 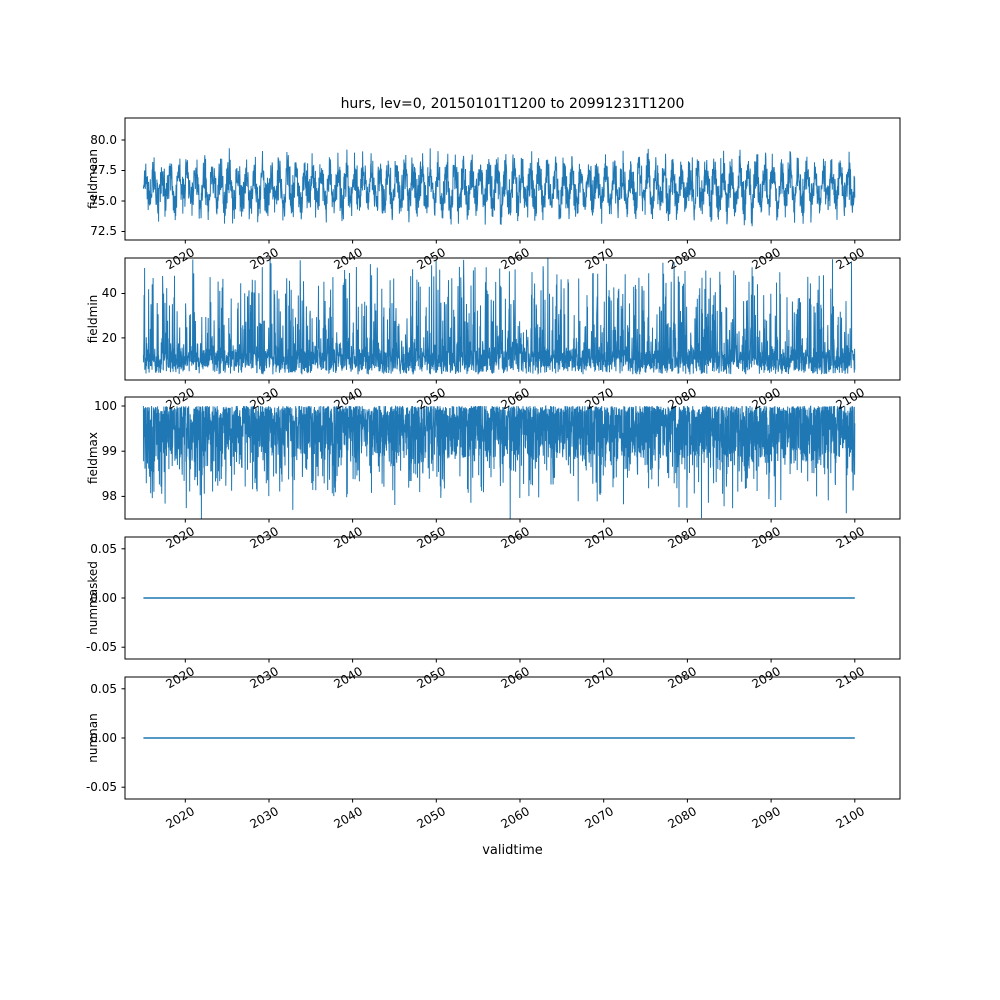 I want to click on data-line-fieldmax, so click(x=499, y=462).